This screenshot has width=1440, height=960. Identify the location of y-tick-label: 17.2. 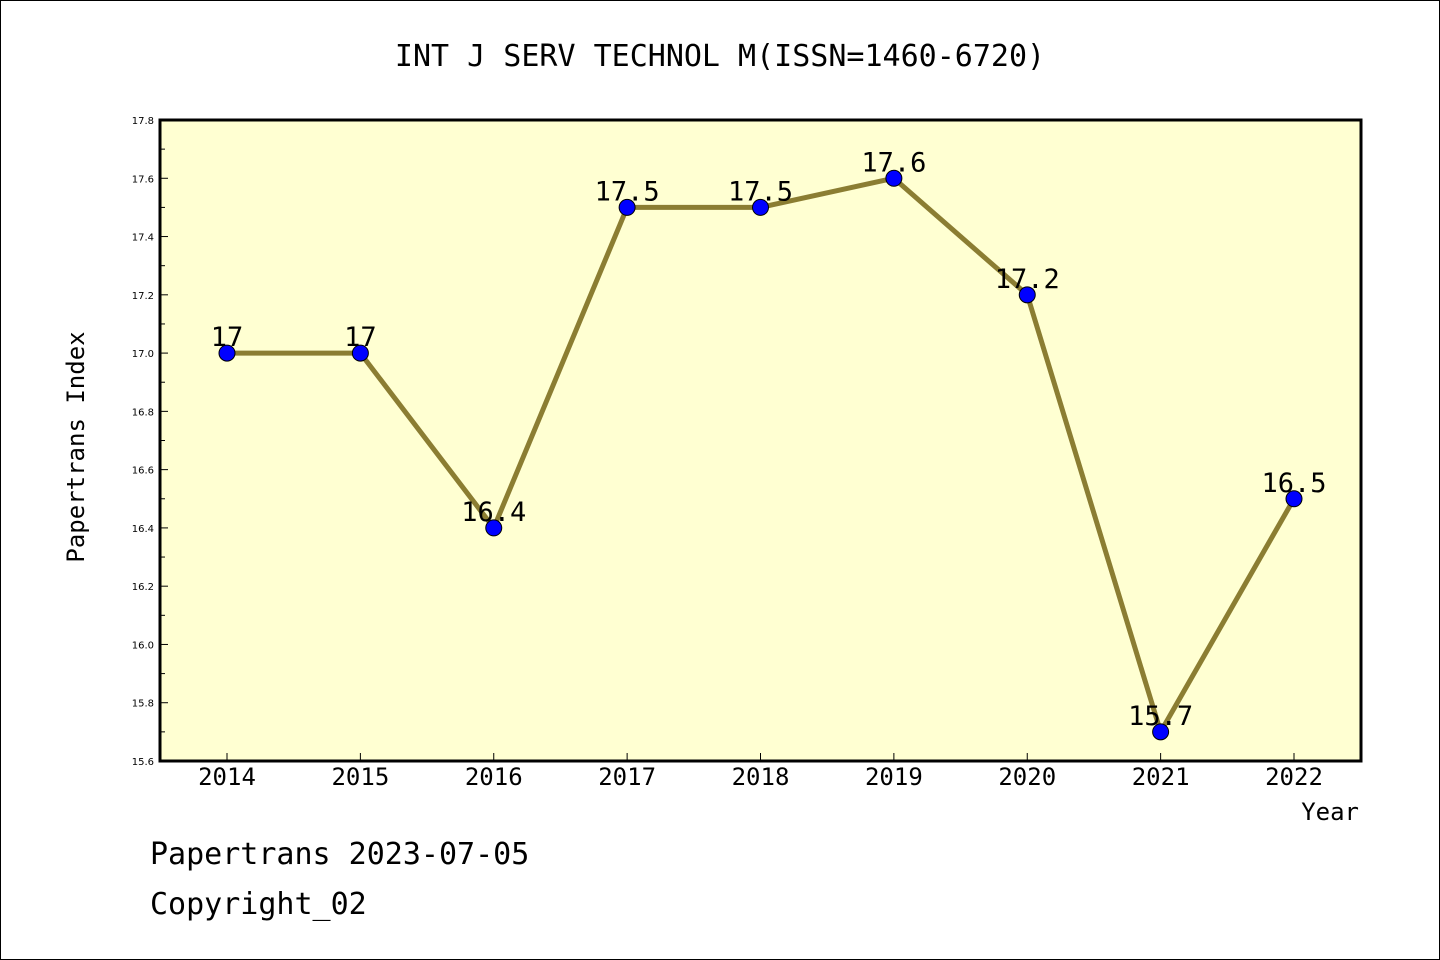
(143, 296).